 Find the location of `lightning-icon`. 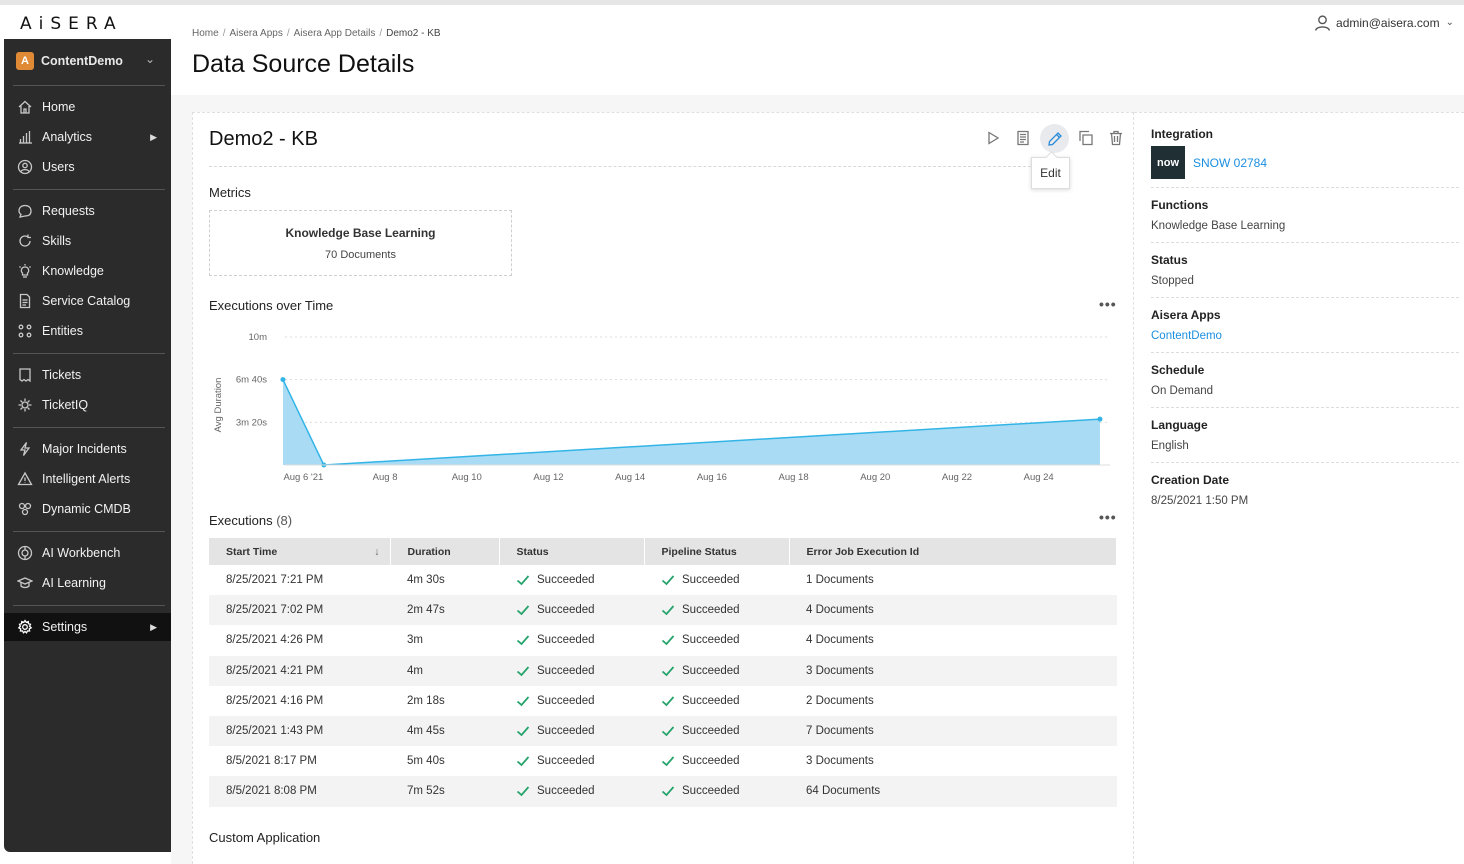

lightning-icon is located at coordinates (25, 449).